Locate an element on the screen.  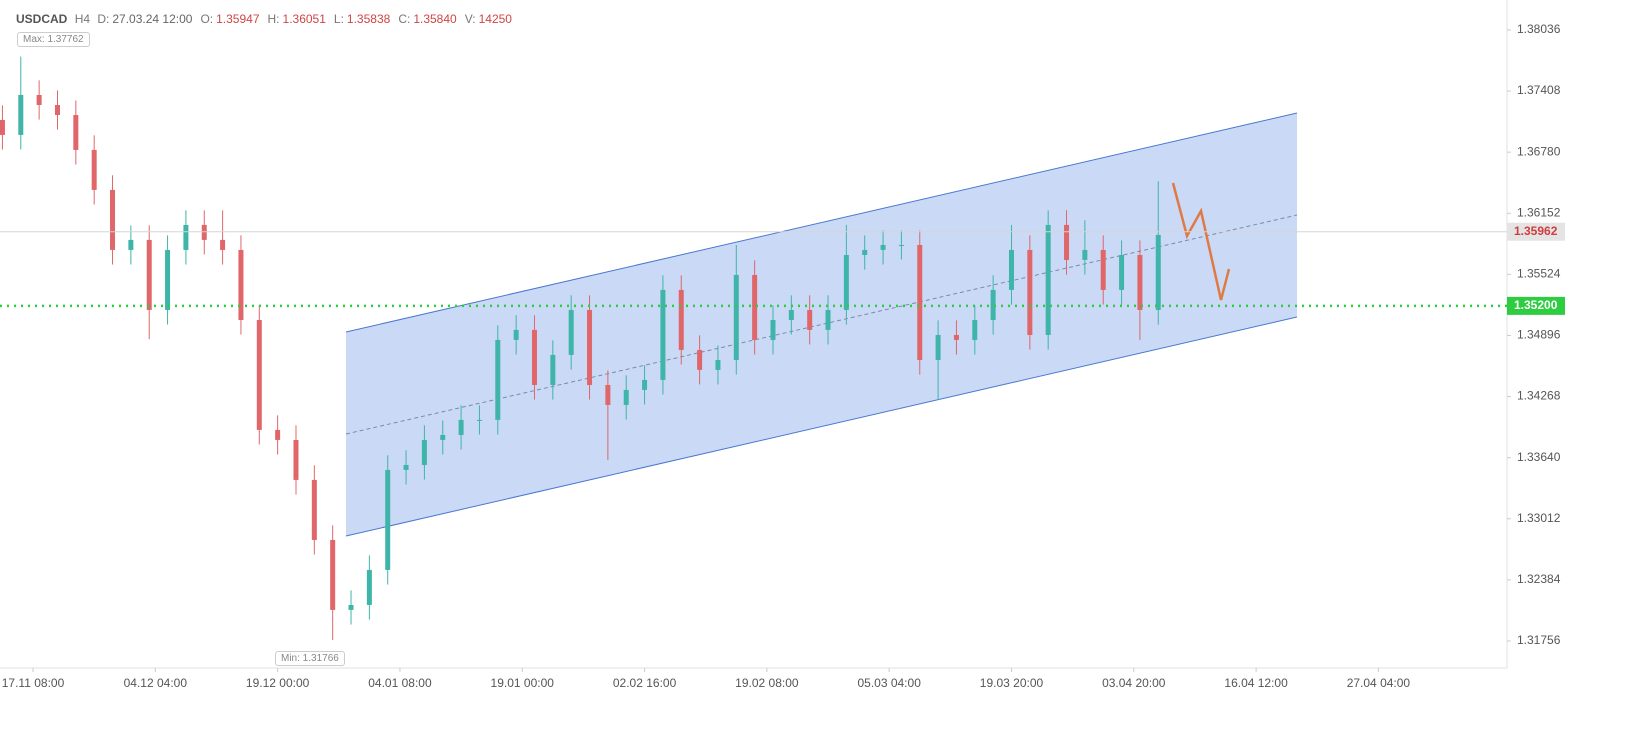
x-tick-label: 27.04 04:00 is located at coordinates (1379, 683).